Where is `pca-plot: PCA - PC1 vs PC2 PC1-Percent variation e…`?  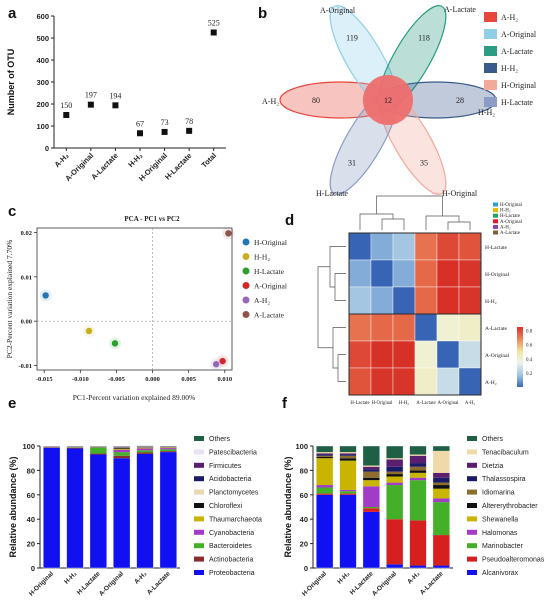
pca-plot: PCA - PC1 vs PC2 PC1-Percent variation e… is located at coordinates (120, 308).